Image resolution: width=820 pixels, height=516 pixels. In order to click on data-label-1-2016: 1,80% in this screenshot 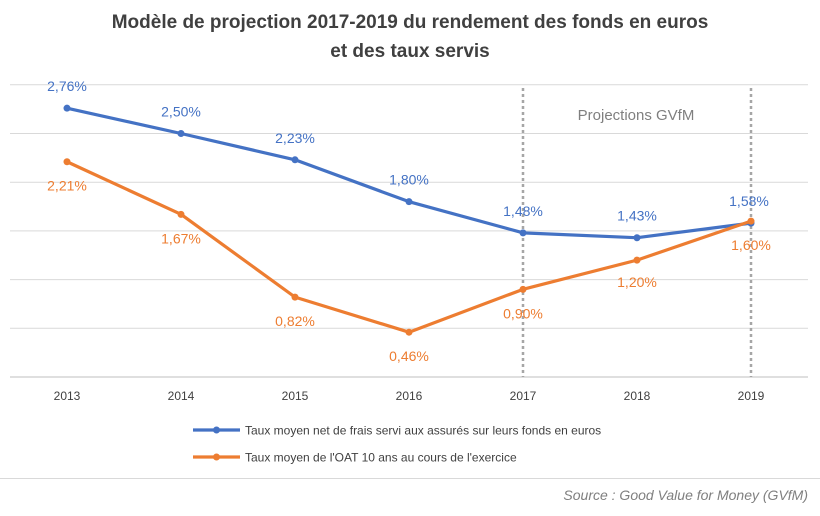, I will do `click(409, 180)`.